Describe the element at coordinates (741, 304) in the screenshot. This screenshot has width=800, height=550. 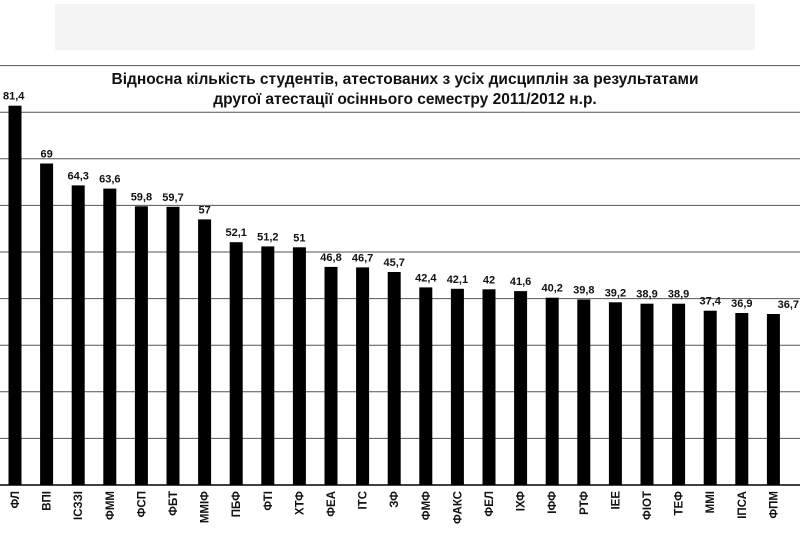
I see `value-label-23: 36,9` at that location.